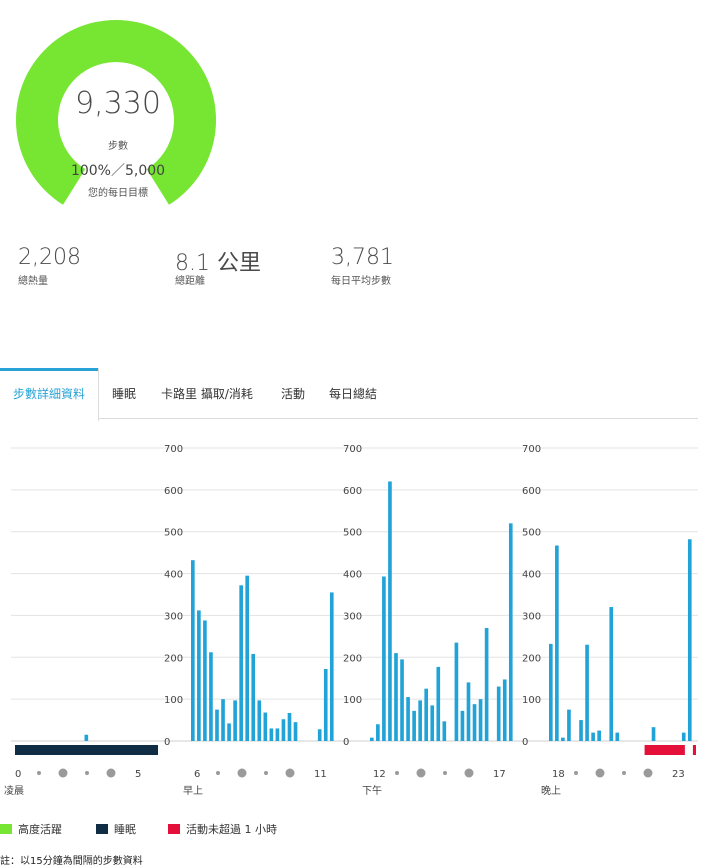 The width and height of the screenshot is (720, 867). Describe the element at coordinates (49, 394) in the screenshot. I see `tab-step-details: 步數詳細資料` at that location.